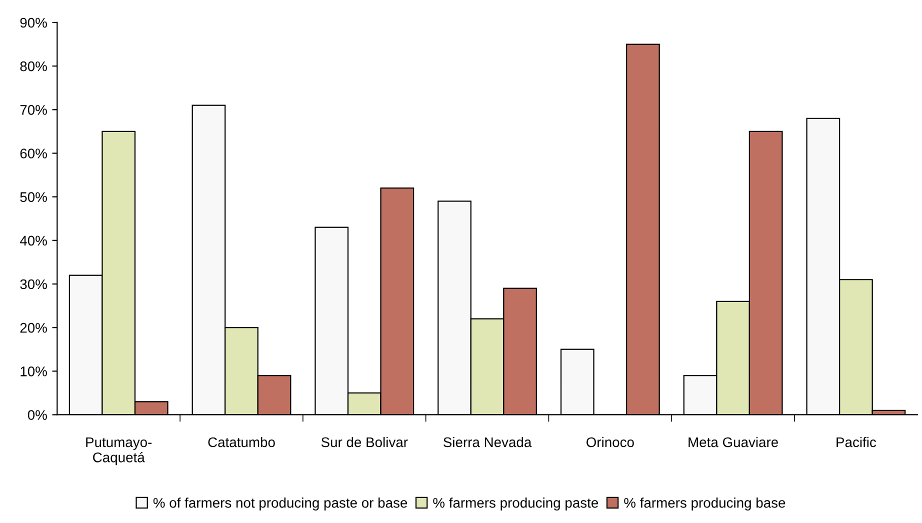  Describe the element at coordinates (33, 241) in the screenshot. I see `y-tick-label: 40%` at that location.